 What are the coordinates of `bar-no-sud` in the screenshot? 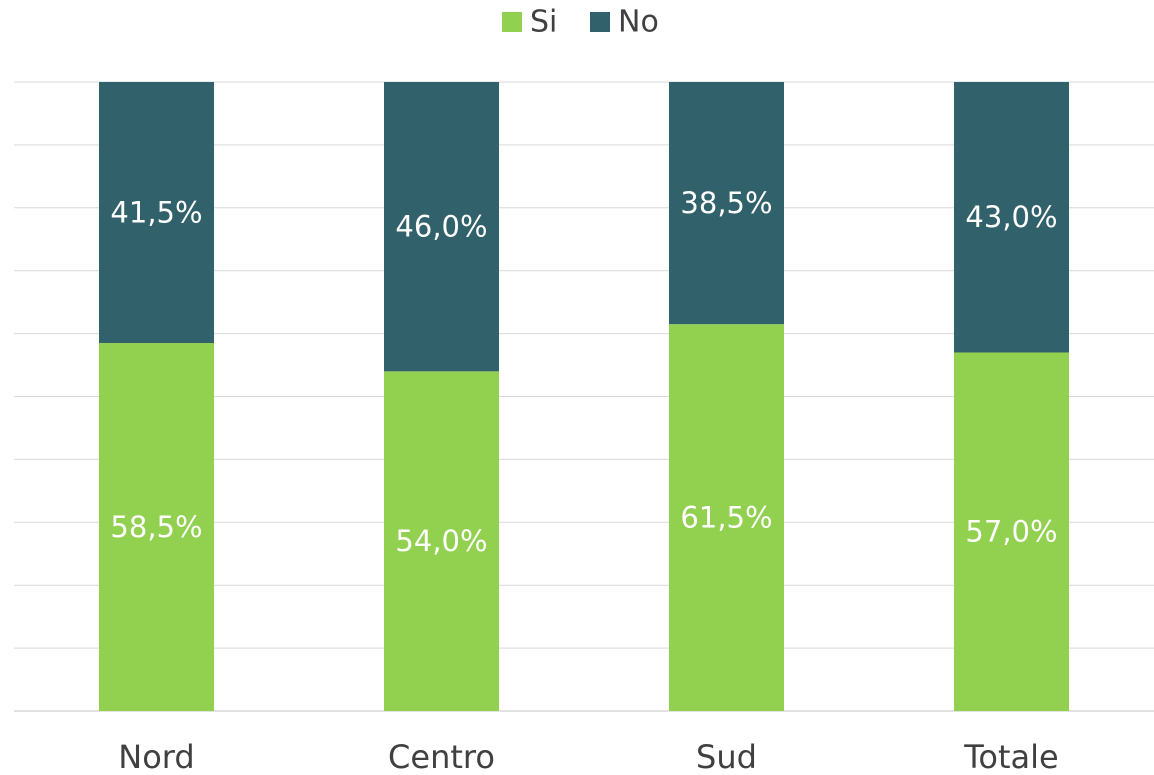 It's located at (726, 203).